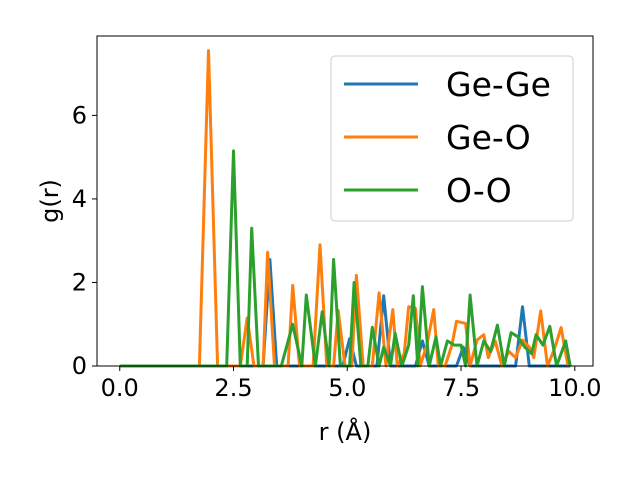  Describe the element at coordinates (233, 388) in the screenshot. I see `x-tick-label: 2.5` at that location.